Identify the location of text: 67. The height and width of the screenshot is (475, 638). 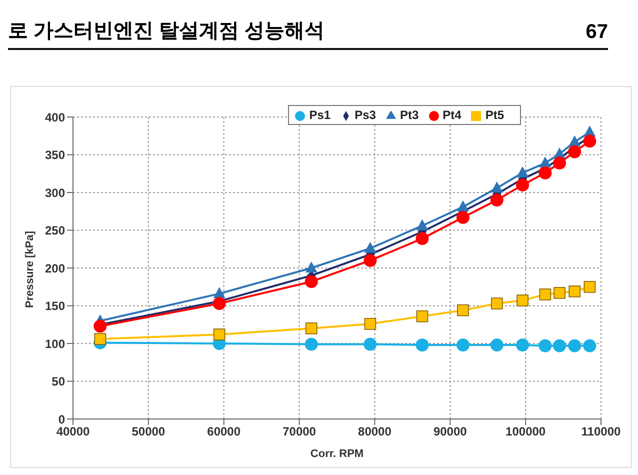
(597, 32).